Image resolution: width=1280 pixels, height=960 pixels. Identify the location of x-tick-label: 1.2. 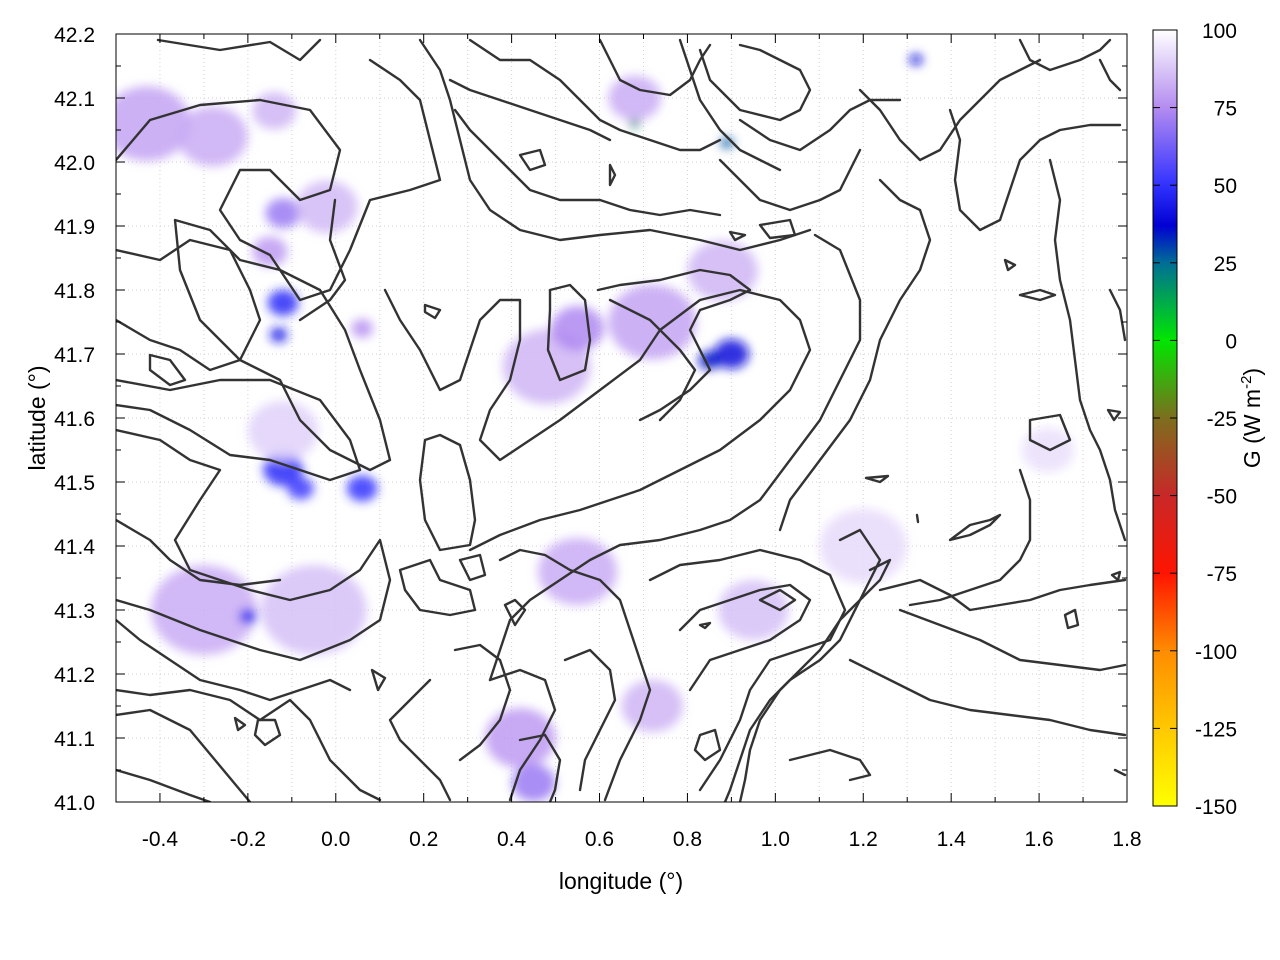
(863, 839).